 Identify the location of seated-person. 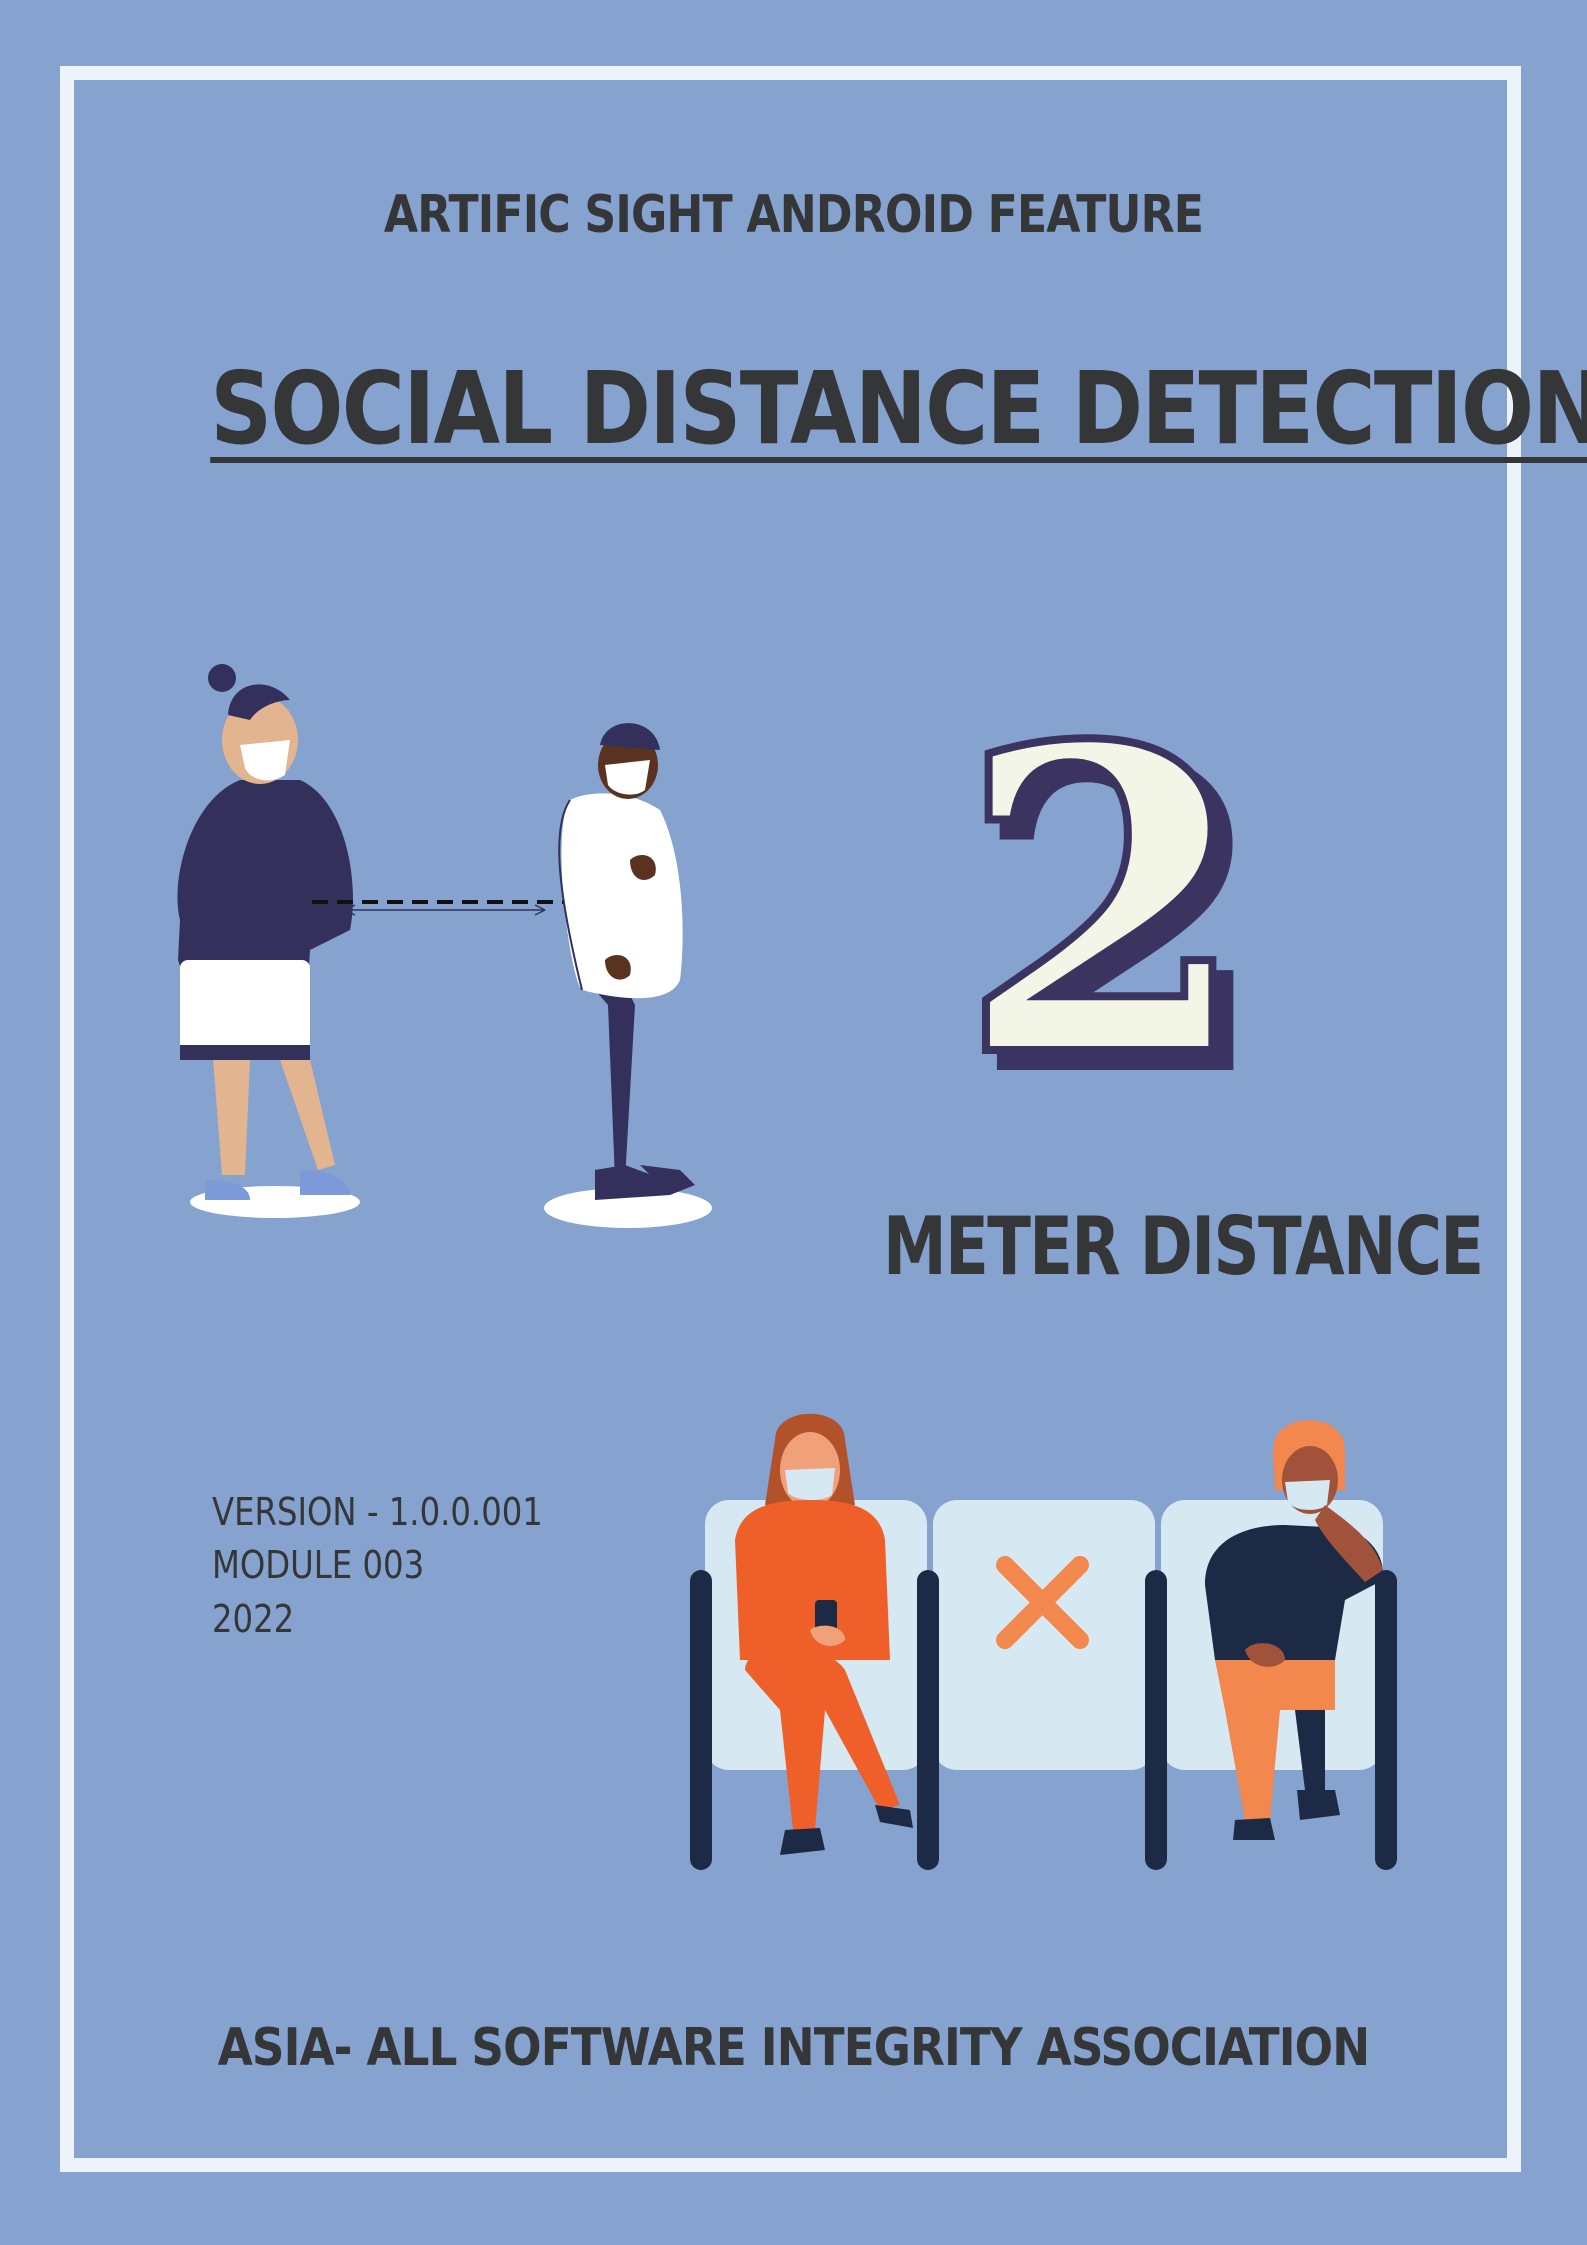
(1294, 1630).